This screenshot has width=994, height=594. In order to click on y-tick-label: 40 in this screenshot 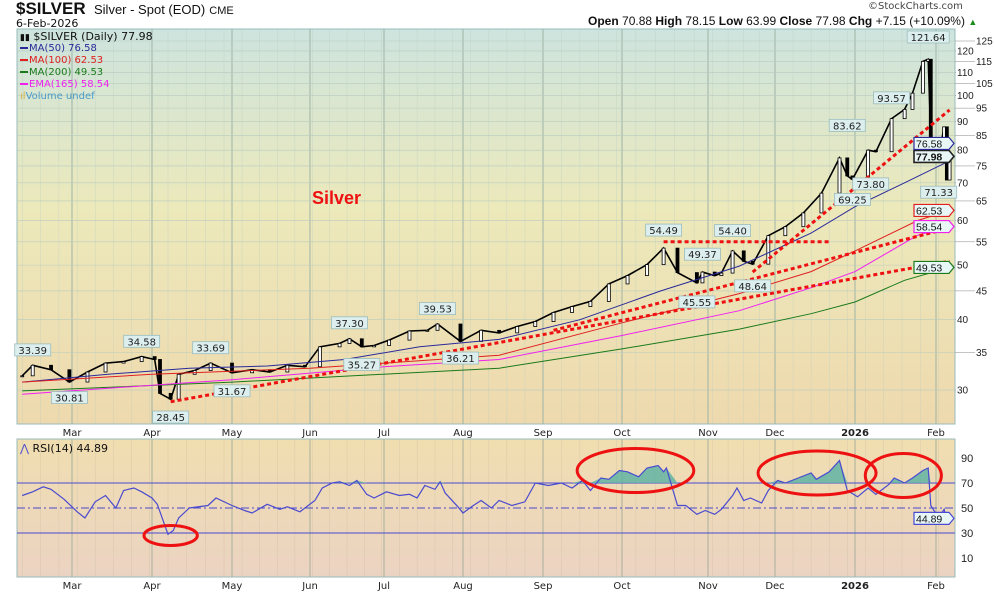, I will do `click(963, 320)`.